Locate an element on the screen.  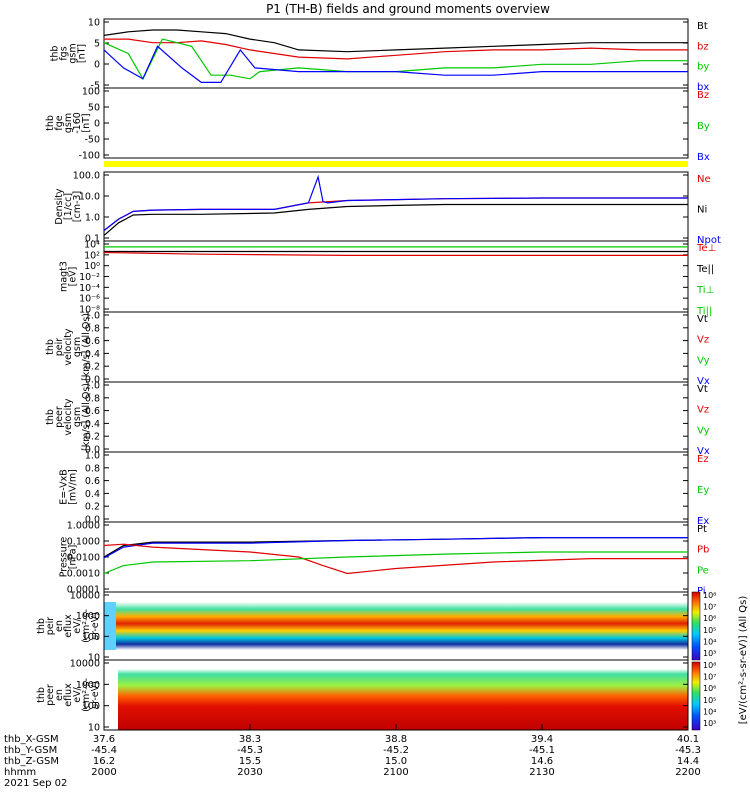
x-row-label: hhmm is located at coordinates (20, 772).